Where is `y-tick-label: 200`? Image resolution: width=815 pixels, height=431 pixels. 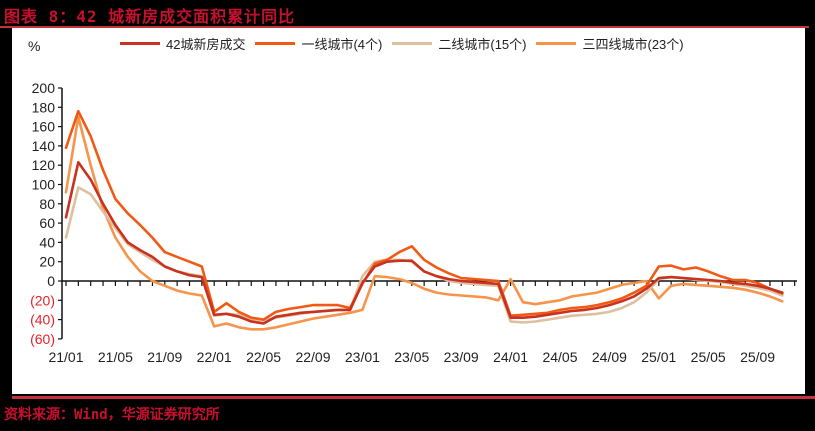 y-tick-label: 200 is located at coordinates (44, 88).